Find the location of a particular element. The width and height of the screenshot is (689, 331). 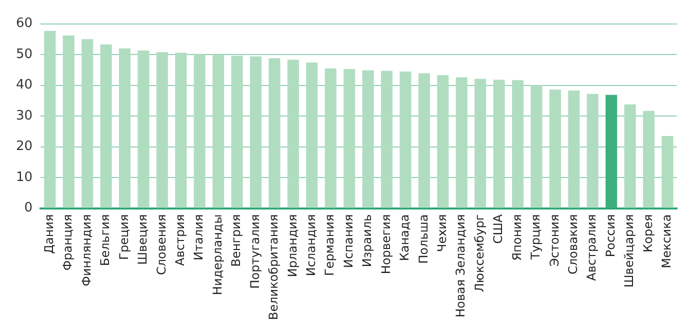

x-tick-label: Израиль is located at coordinates (367, 241).